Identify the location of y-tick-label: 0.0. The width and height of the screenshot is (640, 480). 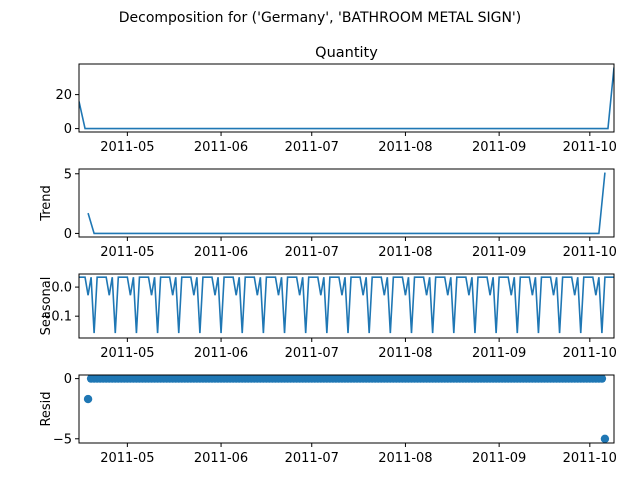
(61, 288).